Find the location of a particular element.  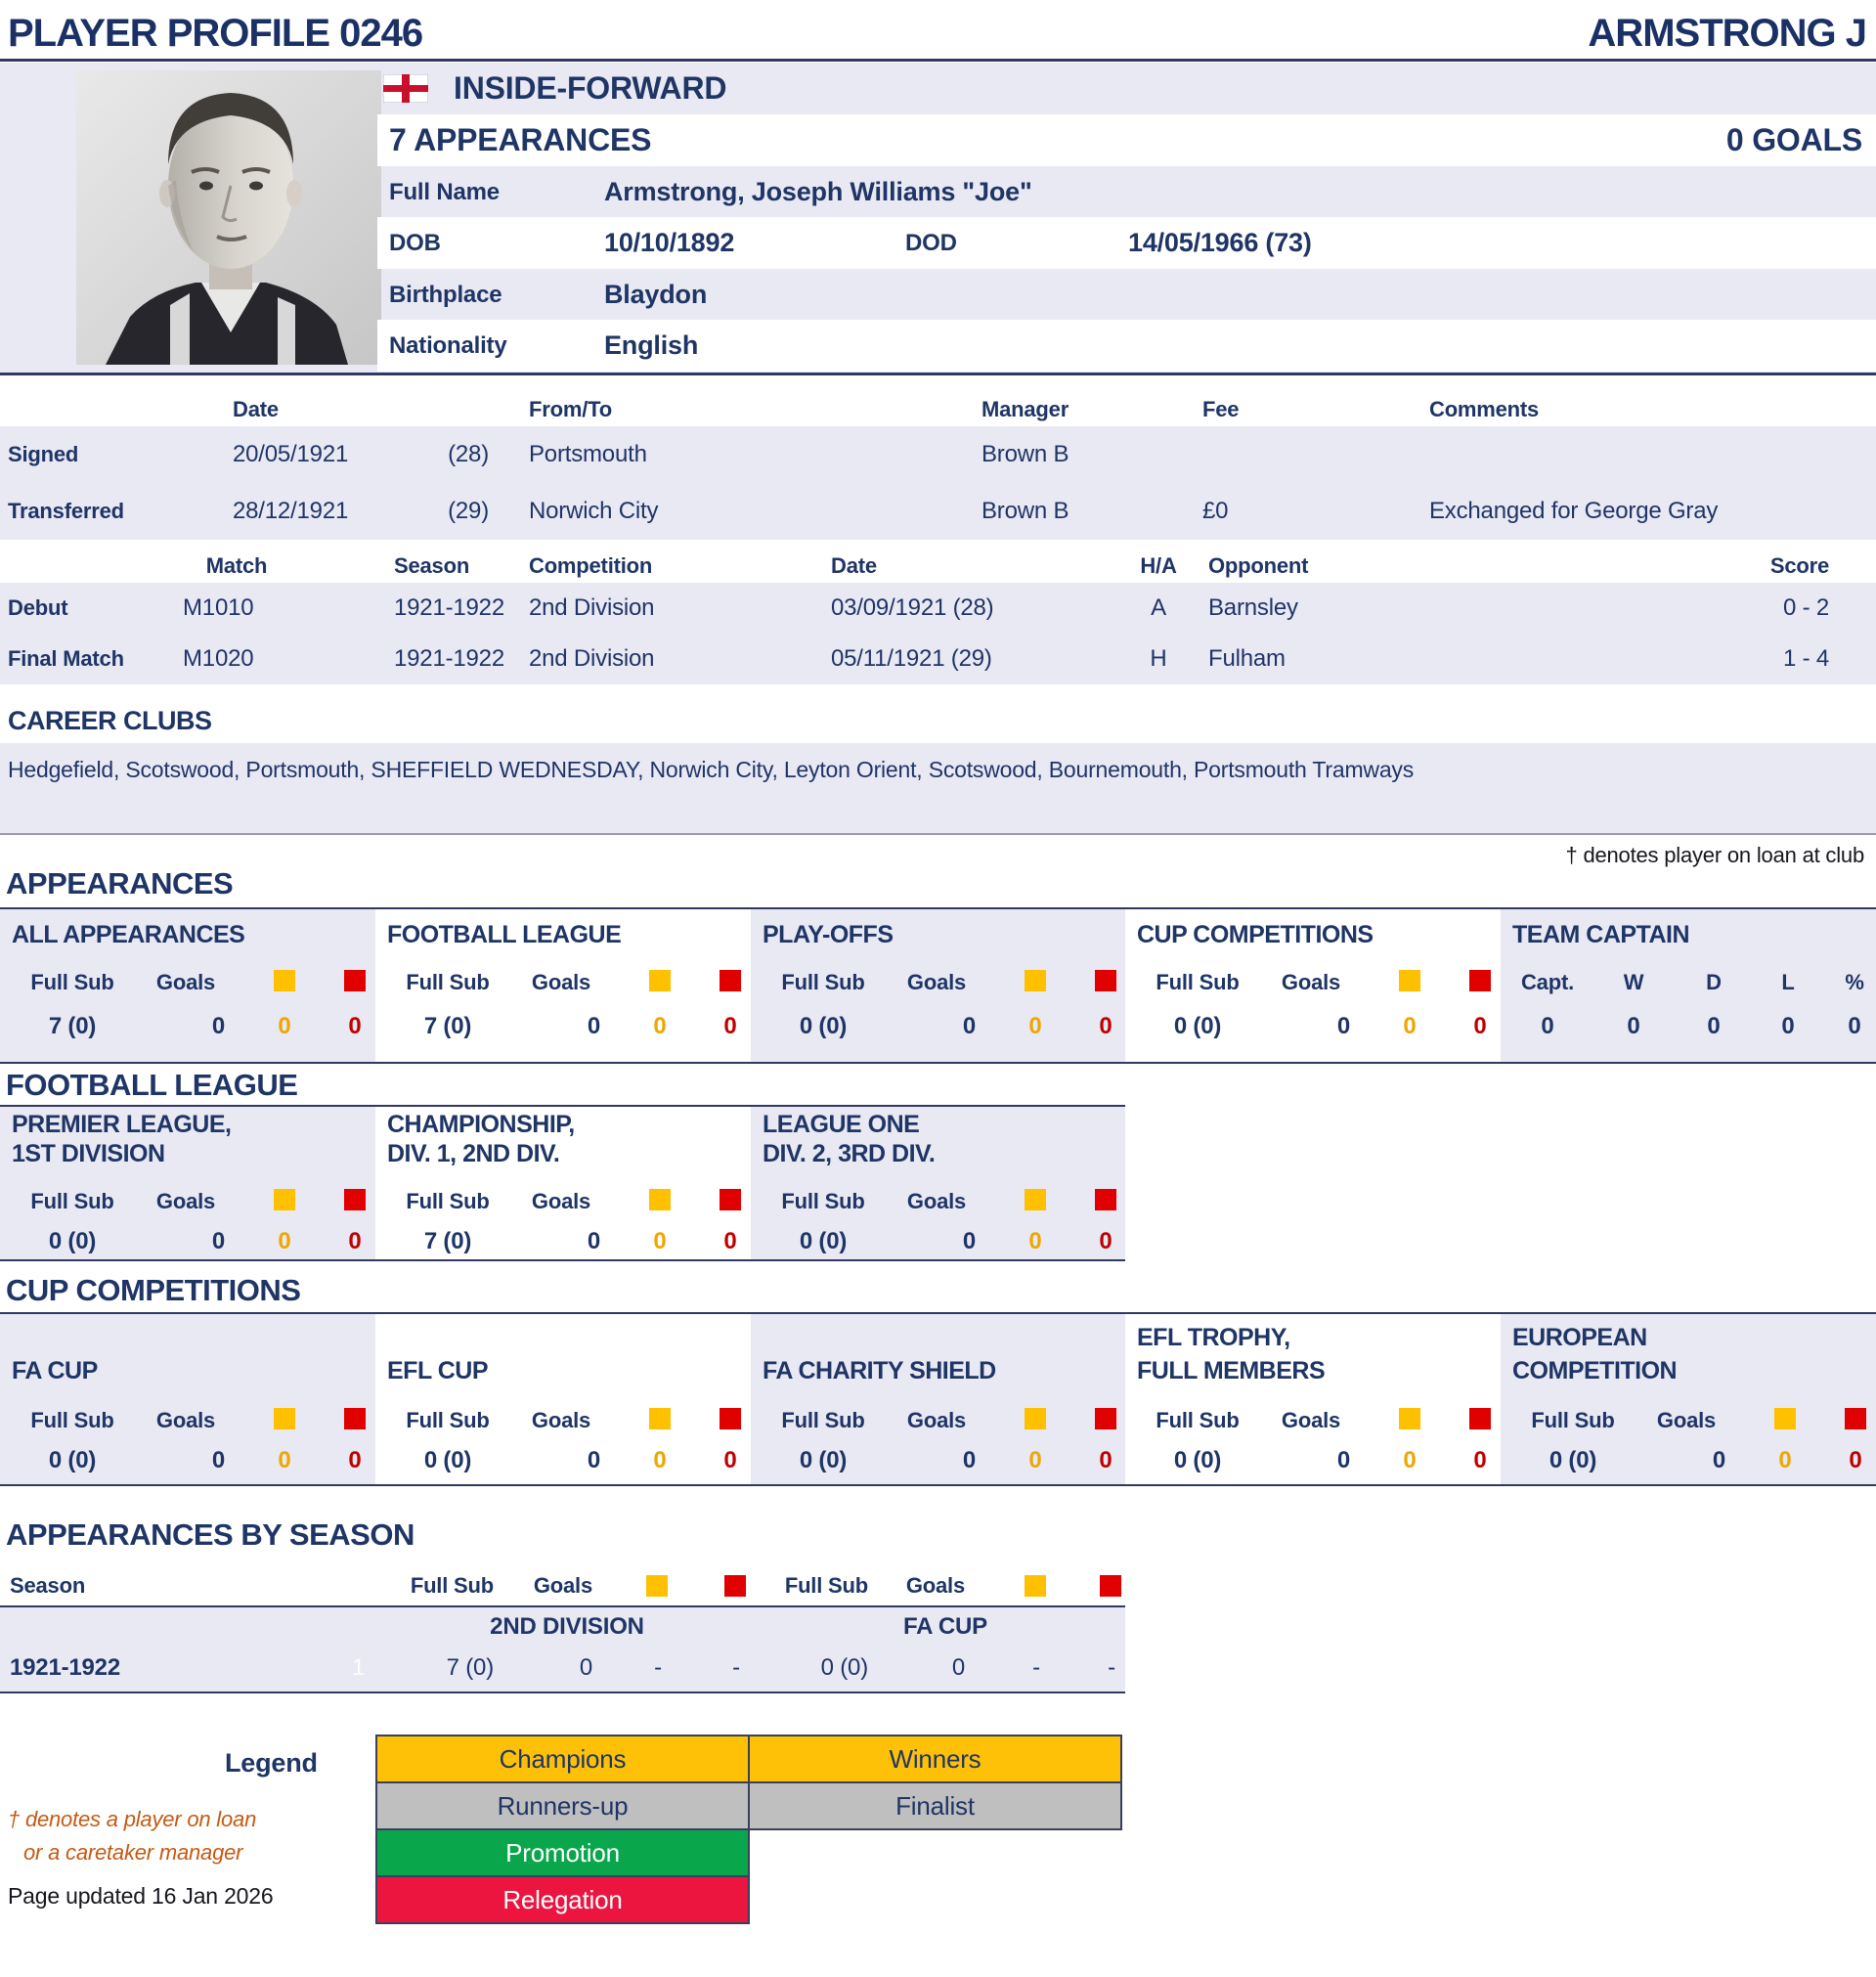

signed-club: Portsmouth is located at coordinates (588, 454).